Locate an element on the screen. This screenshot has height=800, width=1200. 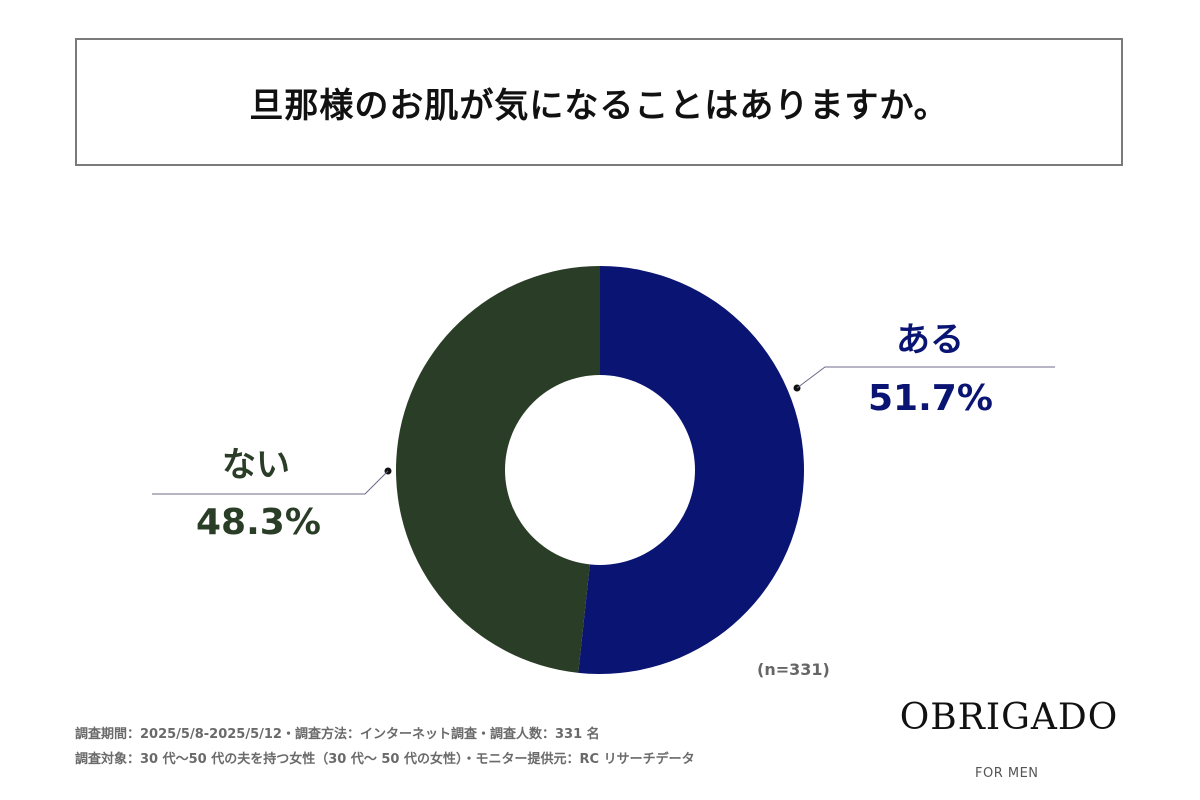
slice-value-aru: 51.7% is located at coordinates (930, 398).